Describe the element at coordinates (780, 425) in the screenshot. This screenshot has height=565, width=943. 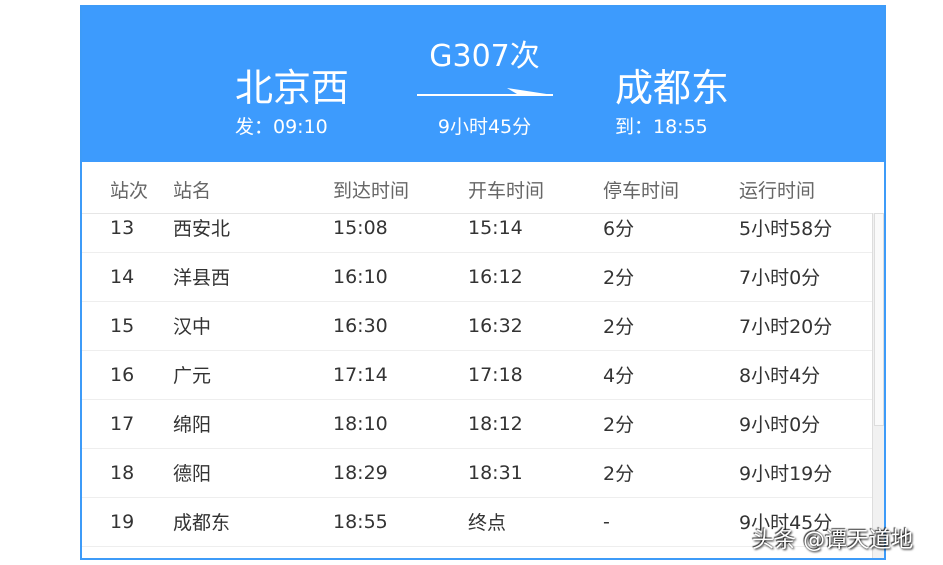
I see `table-cell: 9小时0分` at that location.